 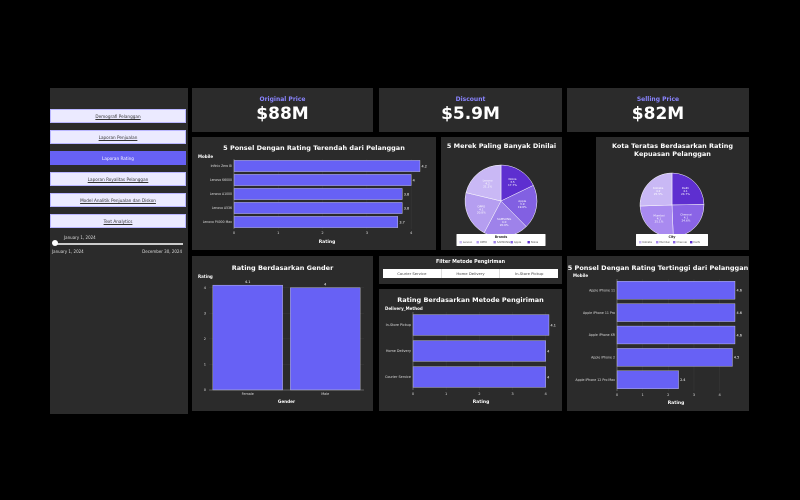 I want to click on legend-item-label: Kolkata, so click(x=647, y=242).